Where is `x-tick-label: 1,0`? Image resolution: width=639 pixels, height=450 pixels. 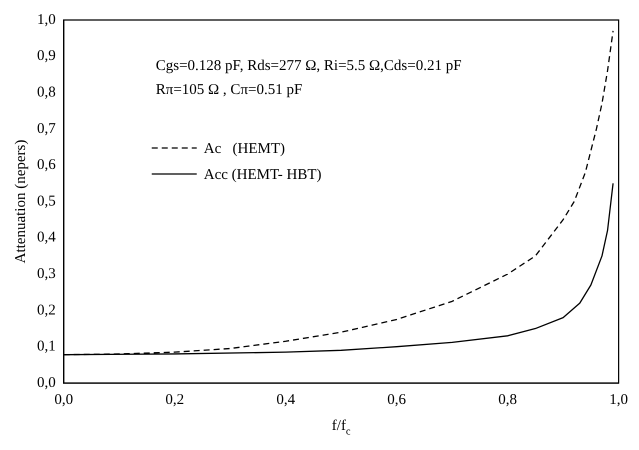
x-tick-label: 1,0 is located at coordinates (618, 400).